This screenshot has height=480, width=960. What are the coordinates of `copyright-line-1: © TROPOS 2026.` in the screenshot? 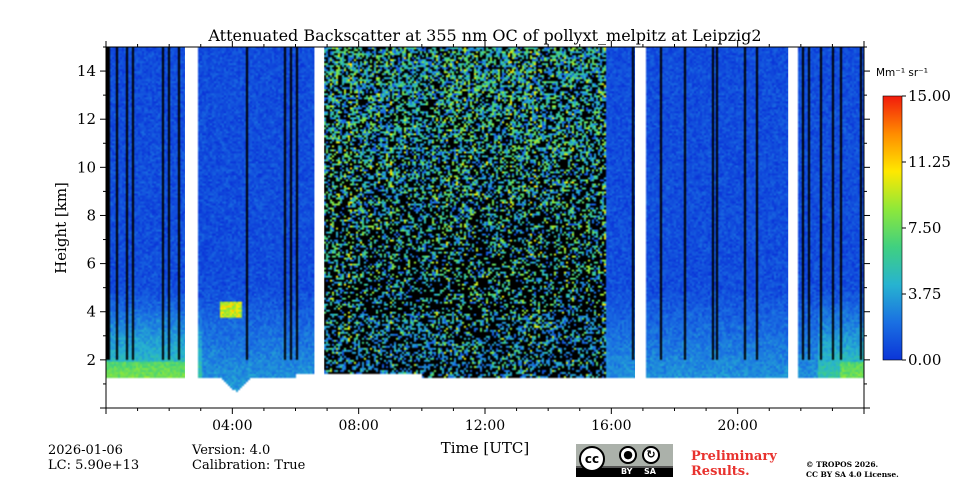 It's located at (842, 464).